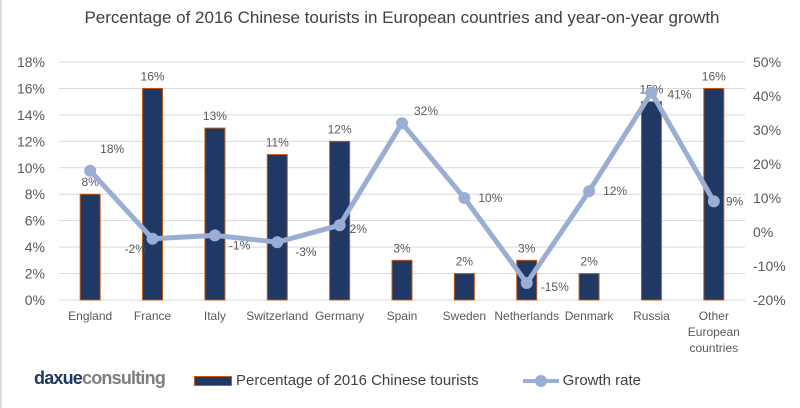  Describe the element at coordinates (767, 130) in the screenshot. I see `y-right-tick-label: 30%` at that location.